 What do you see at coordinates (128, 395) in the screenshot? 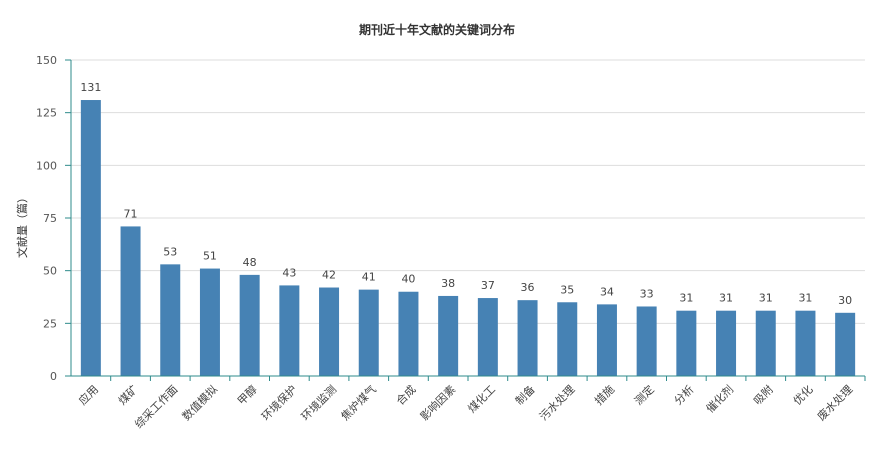
I see `x-tick-label: 煤矿` at bounding box center [128, 395].